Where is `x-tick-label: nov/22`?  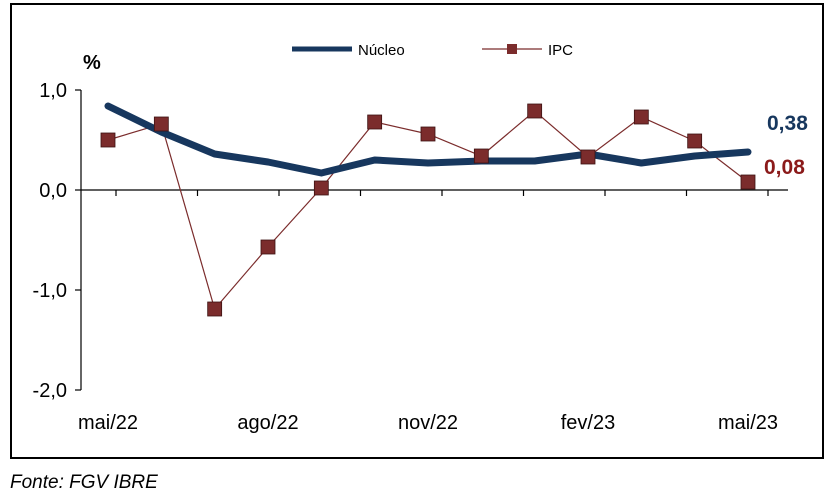
x-tick-label: nov/22 is located at coordinates (428, 423).